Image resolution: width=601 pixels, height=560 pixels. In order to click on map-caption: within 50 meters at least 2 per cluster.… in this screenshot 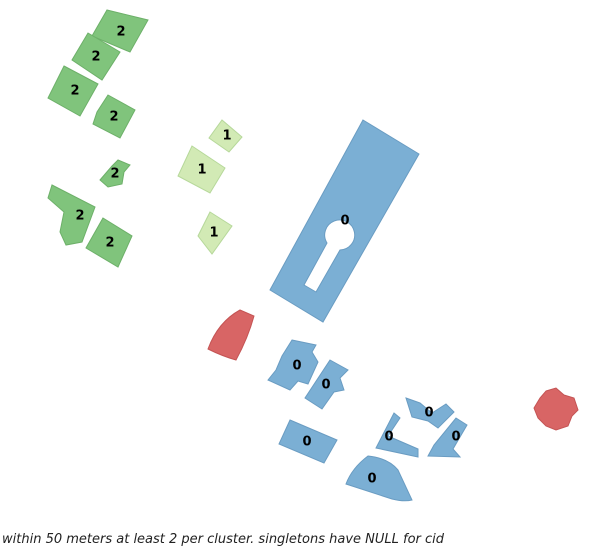, I will do `click(223, 539)`.